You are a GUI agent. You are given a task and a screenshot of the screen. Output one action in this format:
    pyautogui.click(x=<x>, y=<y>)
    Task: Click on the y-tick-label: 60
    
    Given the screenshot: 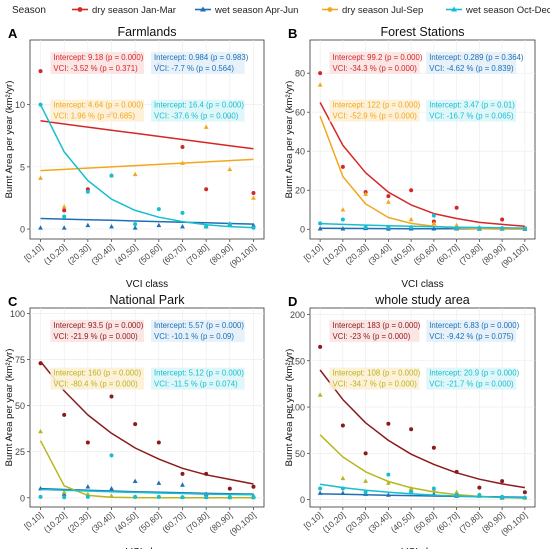 What is the action you would take?
    pyautogui.click(x=300, y=113)
    